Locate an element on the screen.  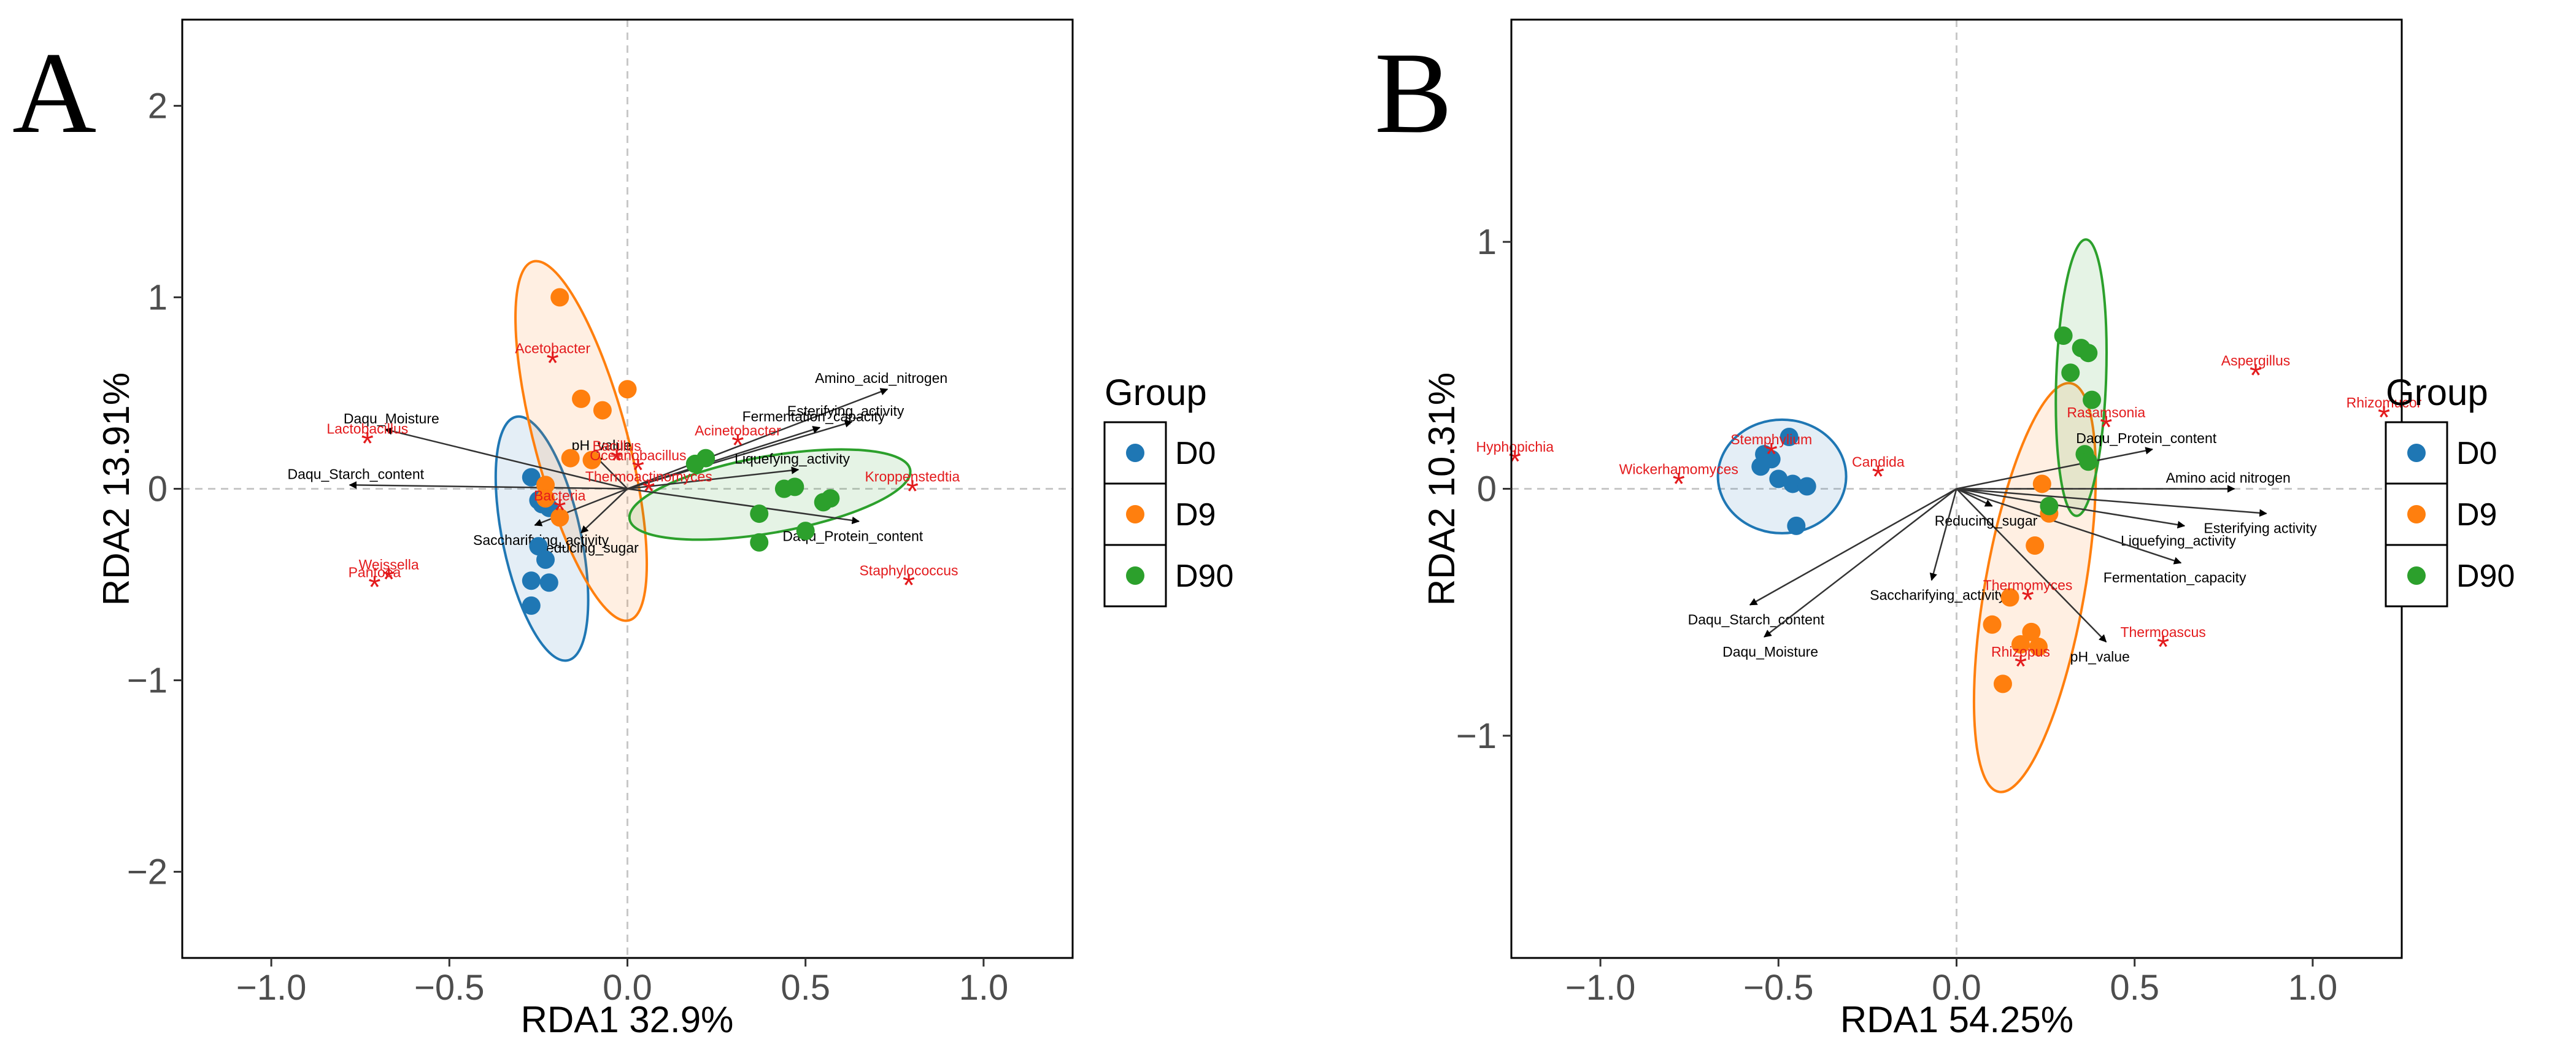
x-tick-label: 1.0 is located at coordinates (984, 988).